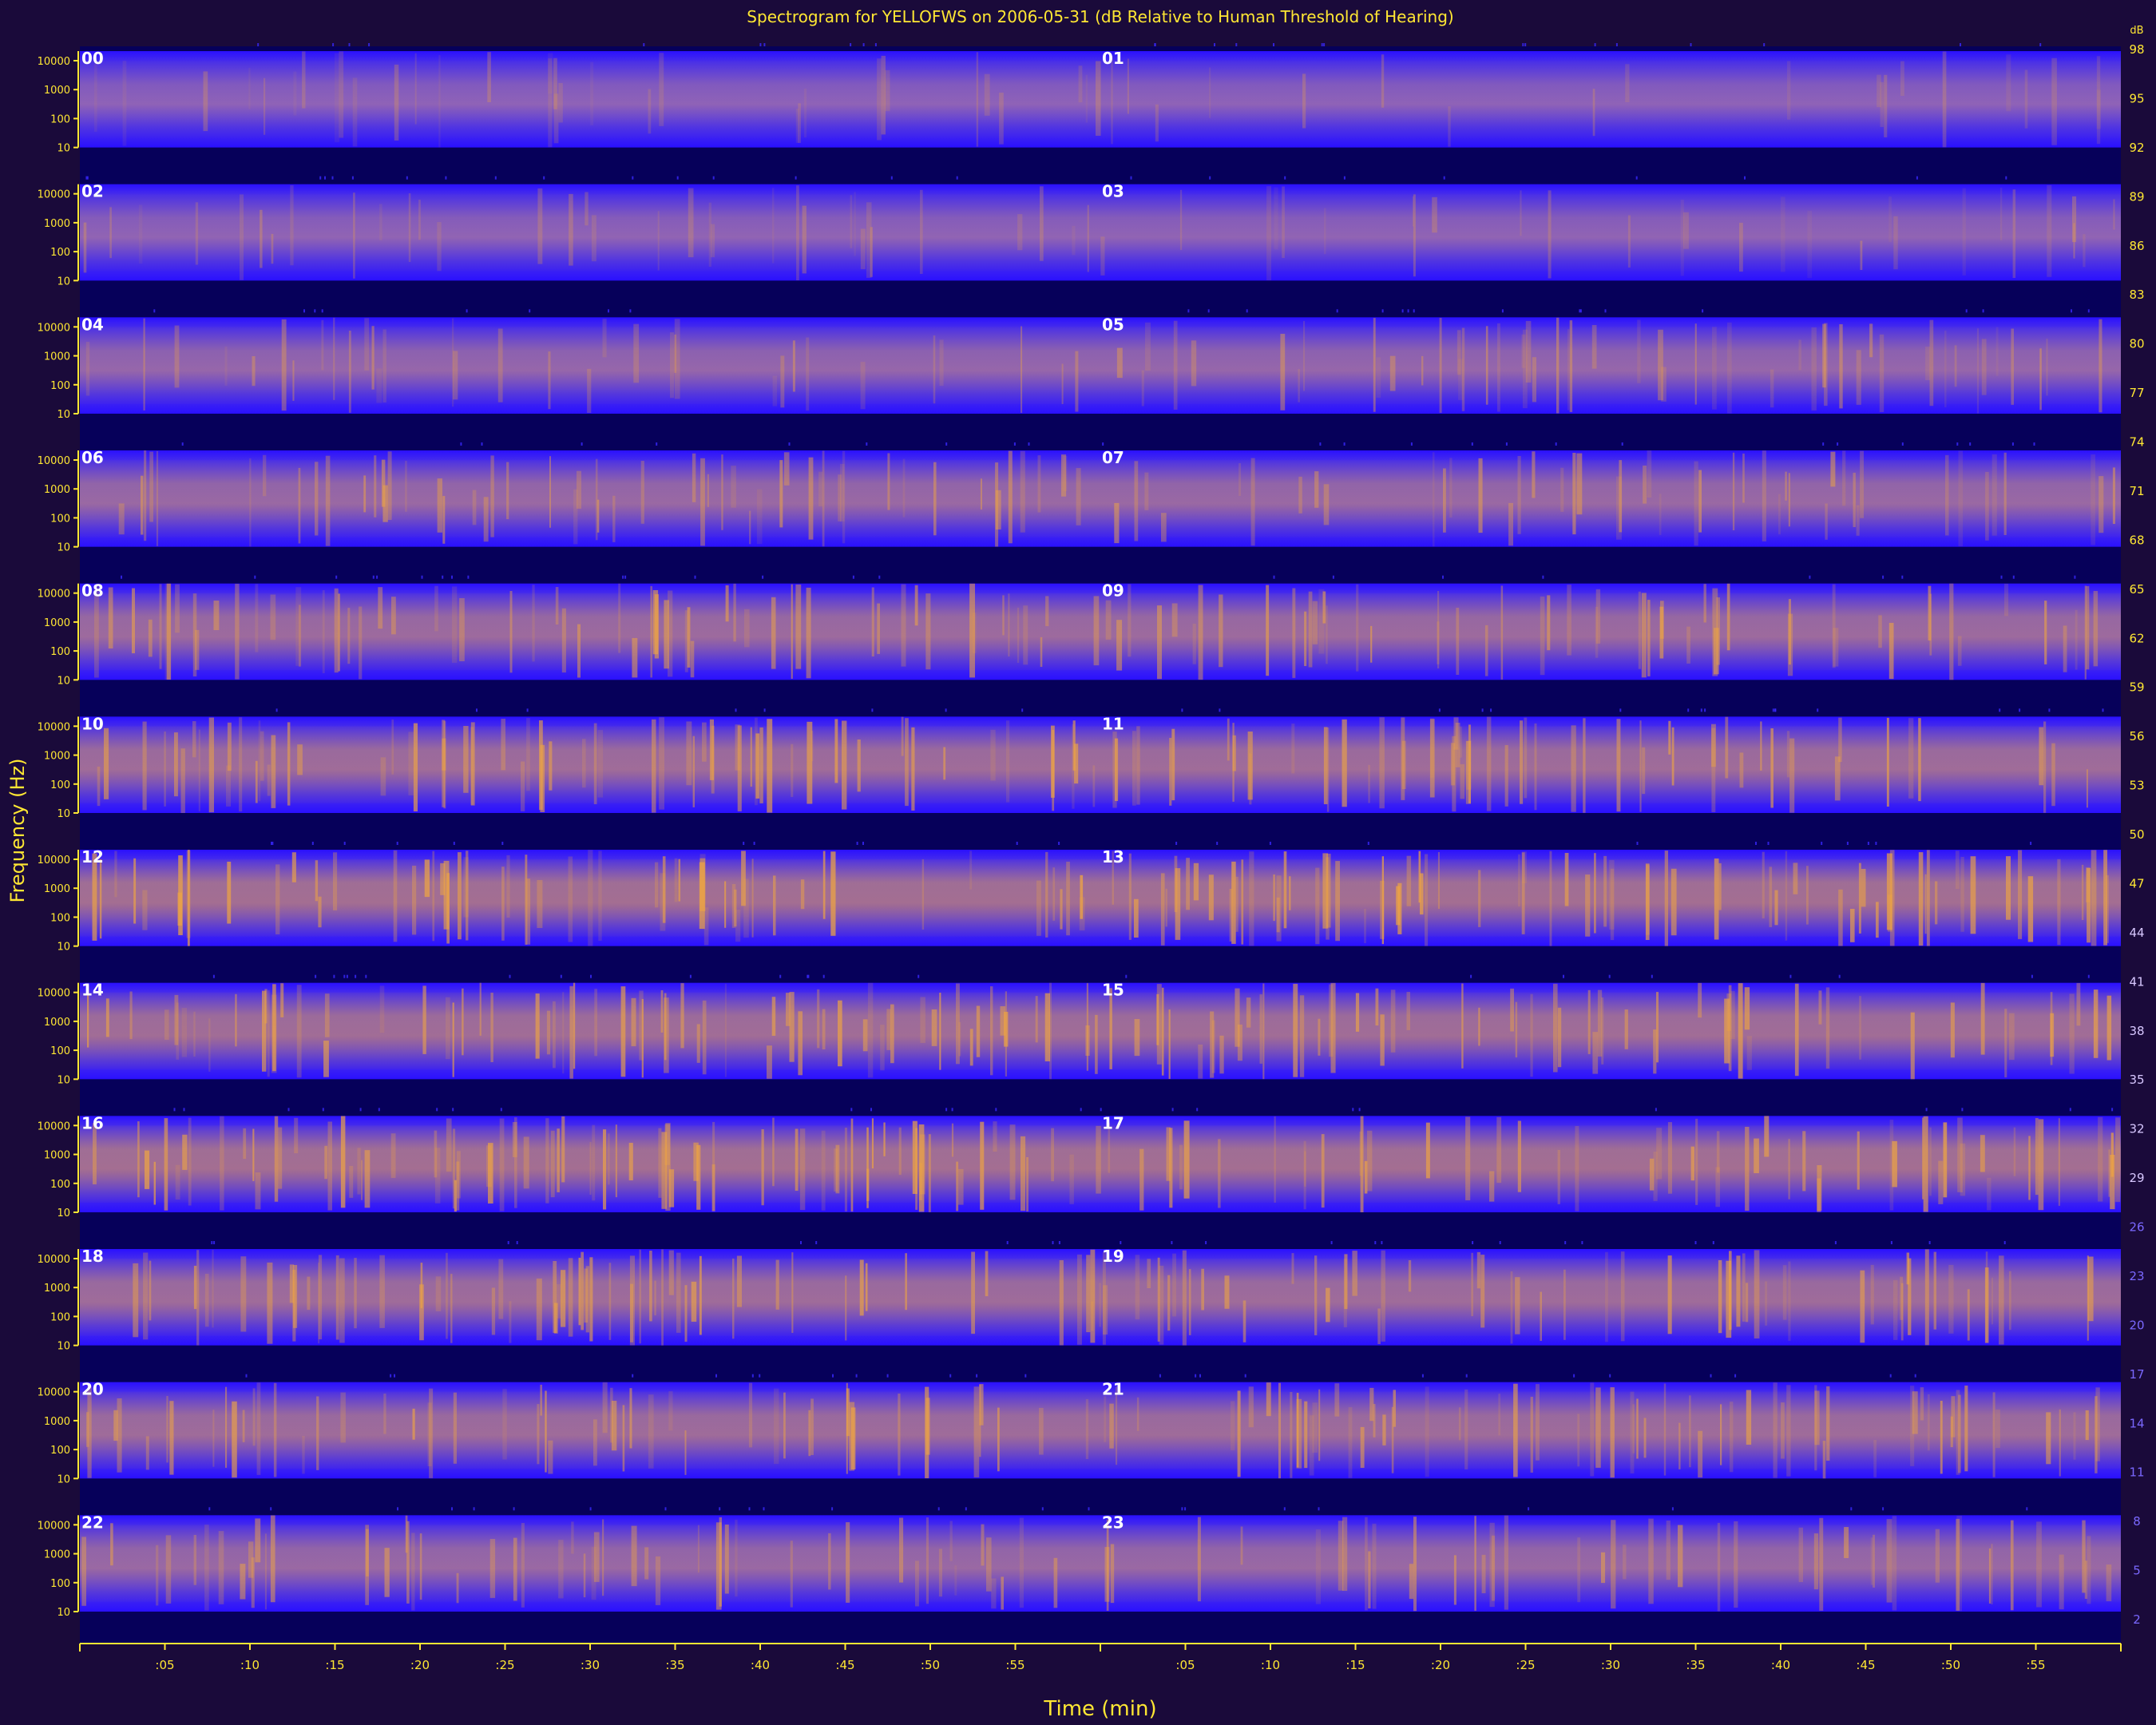  I want to click on y-tick-label: 1000, so click(57, 1422).